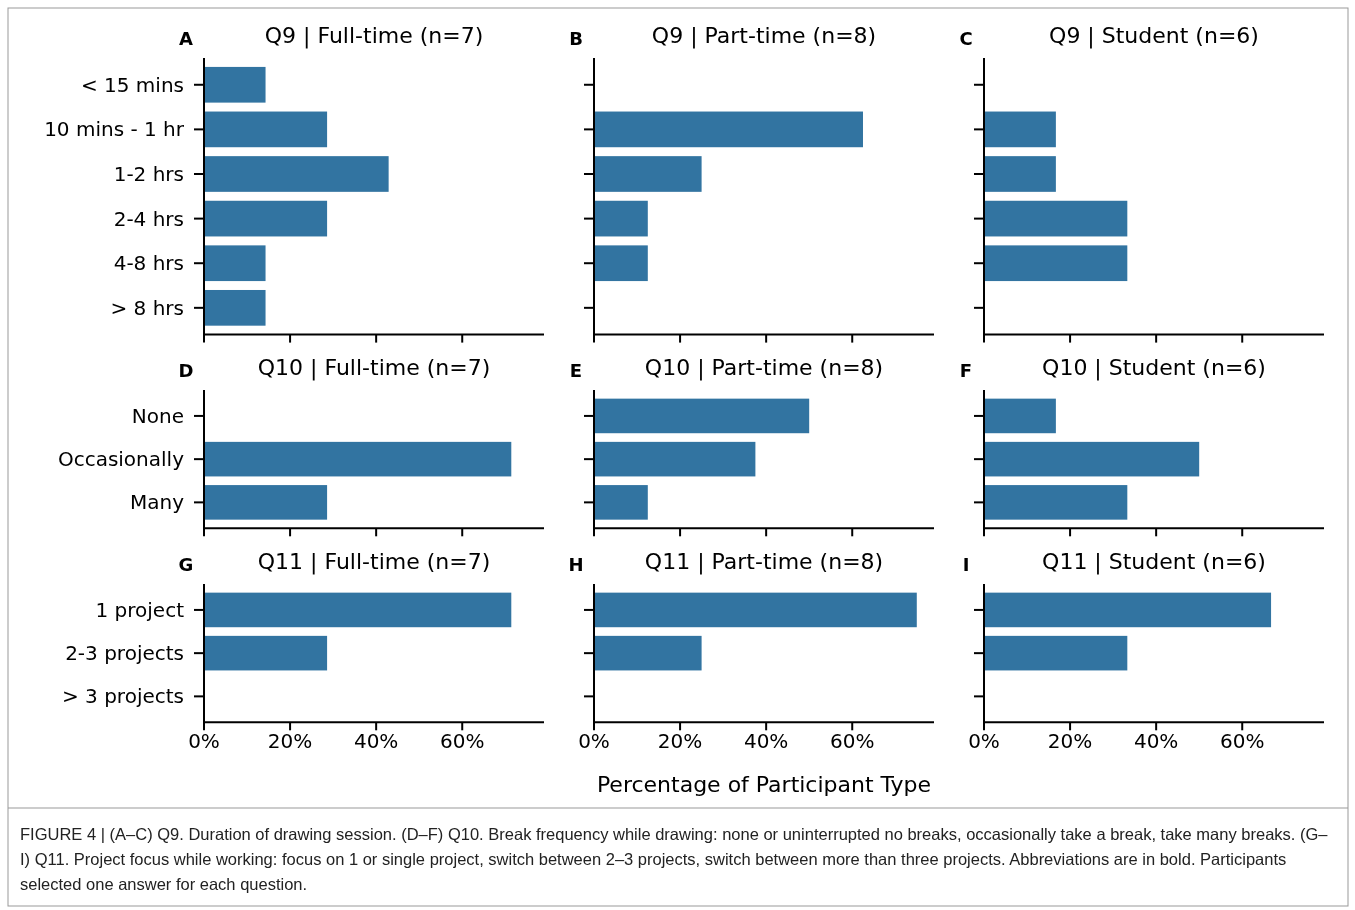  Describe the element at coordinates (114, 129) in the screenshot. I see `y-tick-label: 10 mins - 1 hr` at that location.